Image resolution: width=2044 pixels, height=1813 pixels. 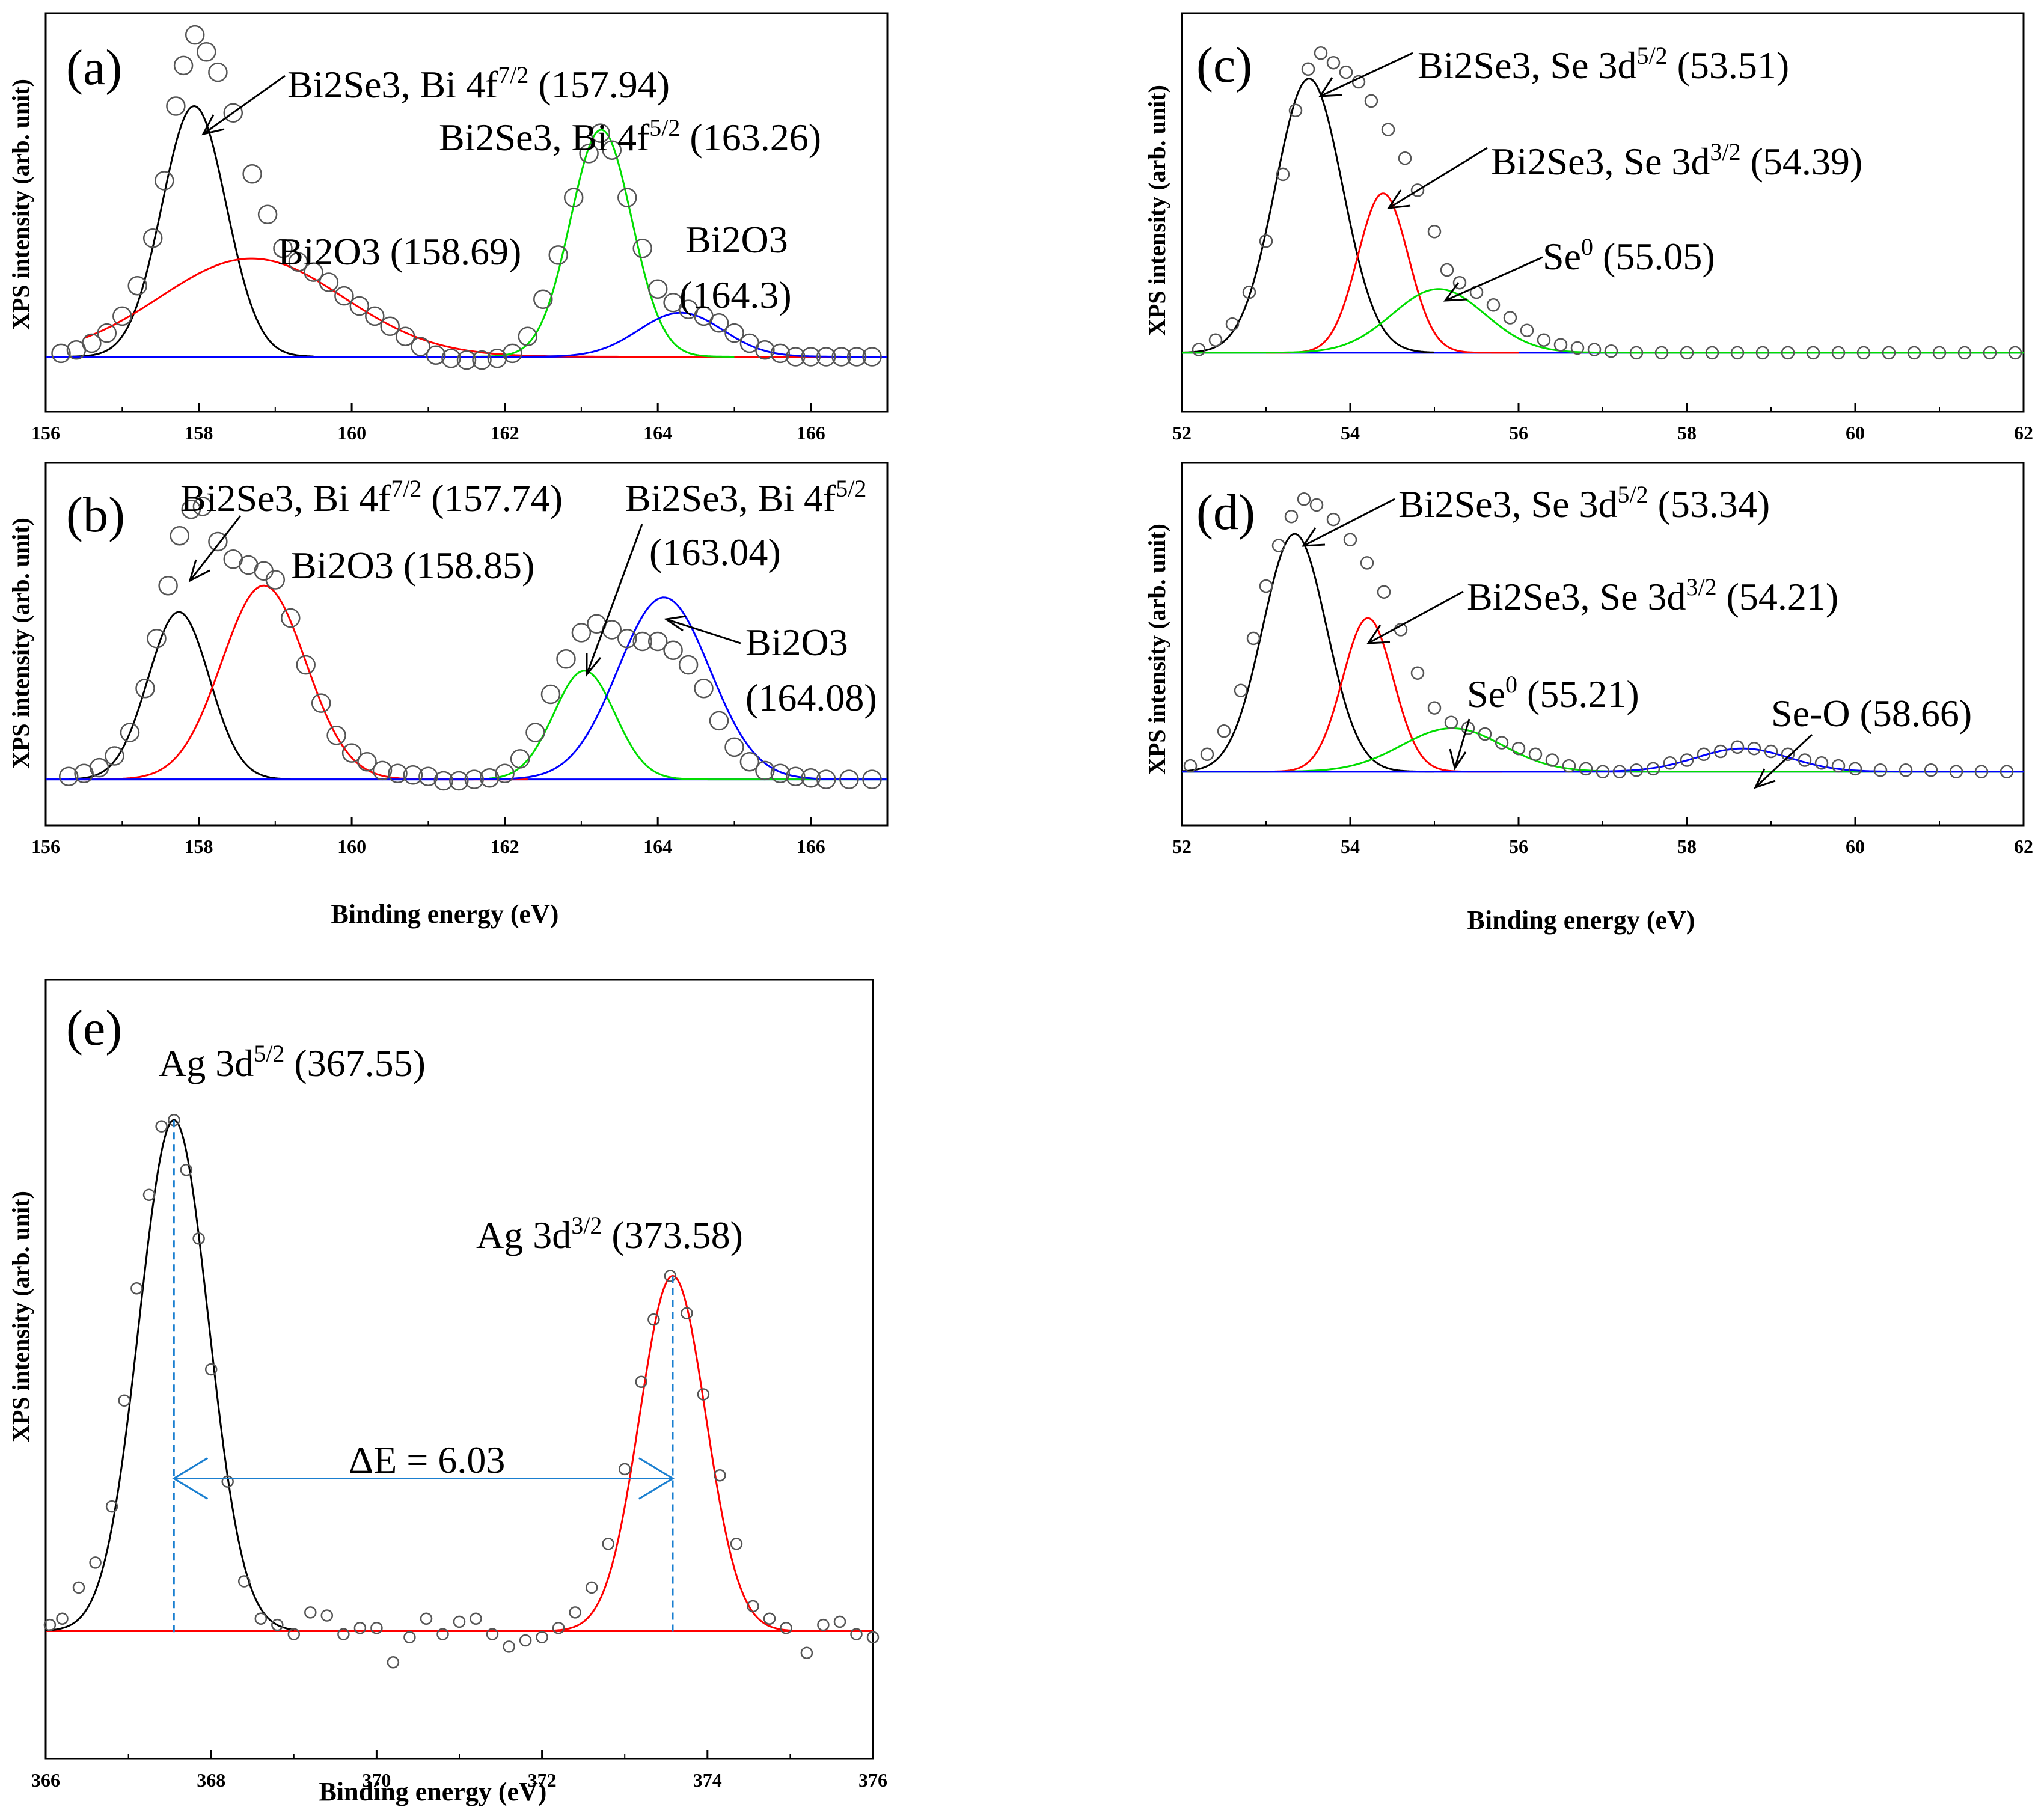 I want to click on annotation-c3: Se0 (55.05), so click(x=1629, y=255).